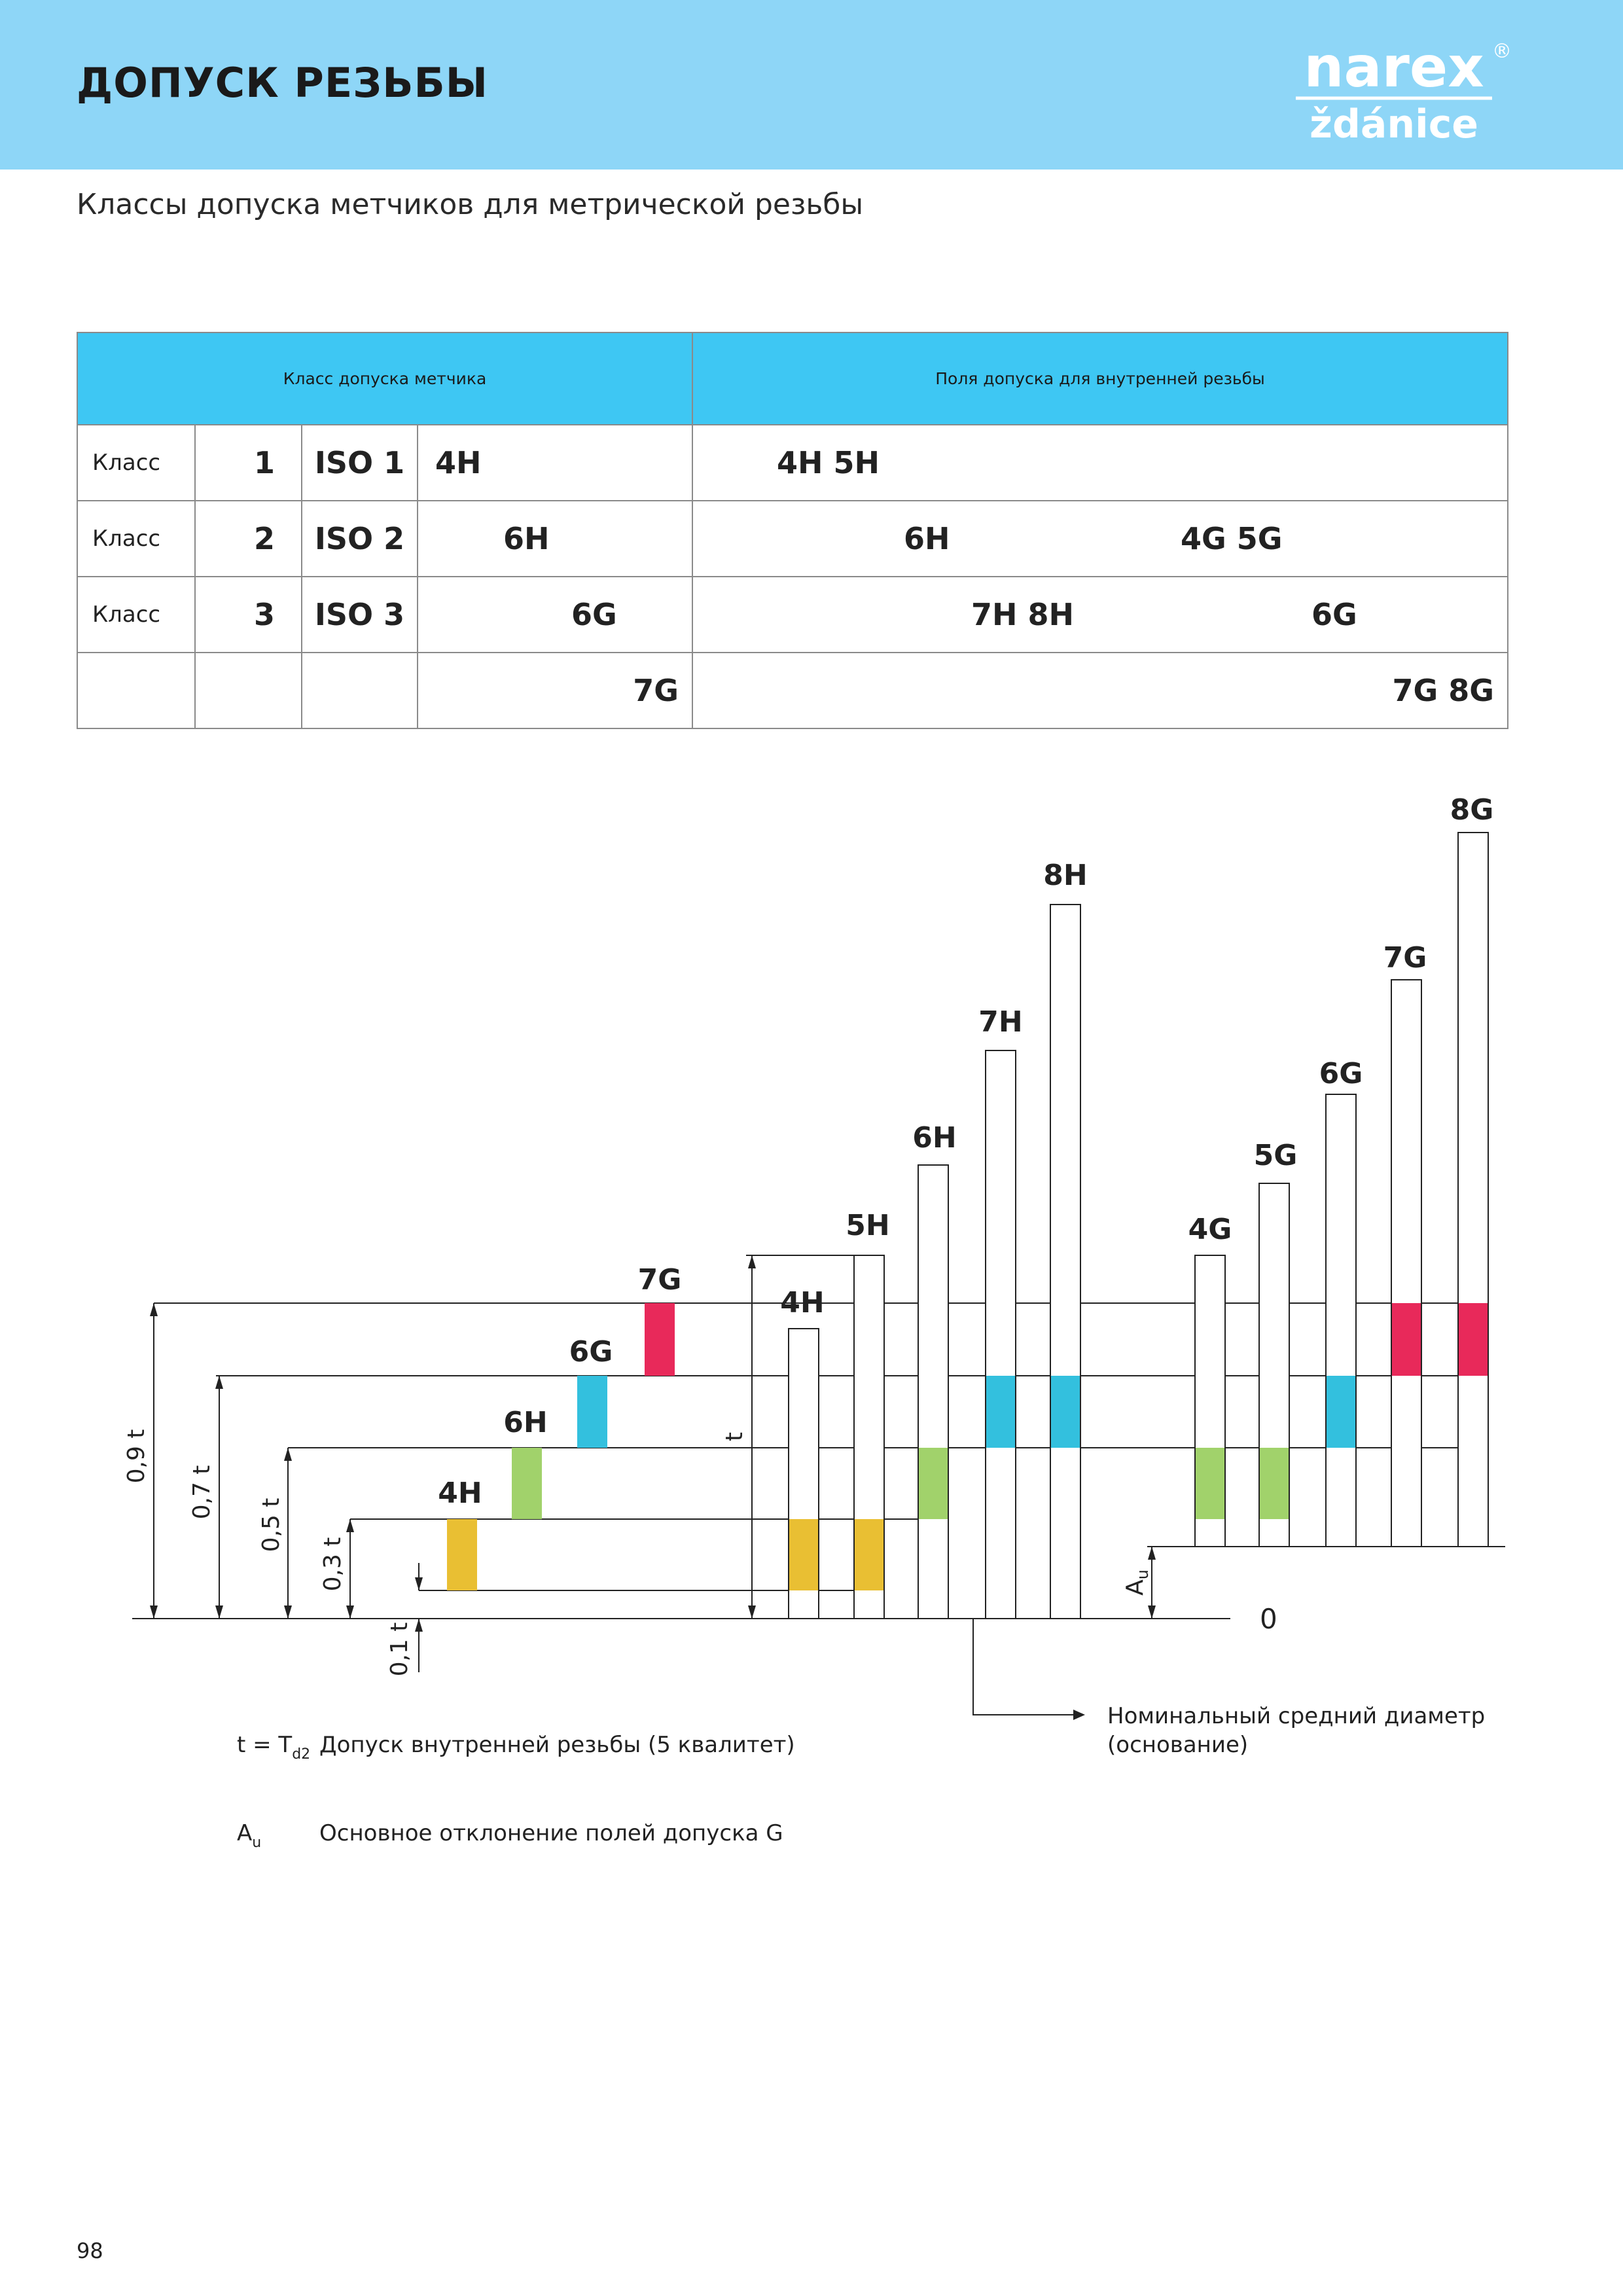  Describe the element at coordinates (385, 378) in the screenshot. I see `table-header-tap-class: Класс допуска метчика` at that location.